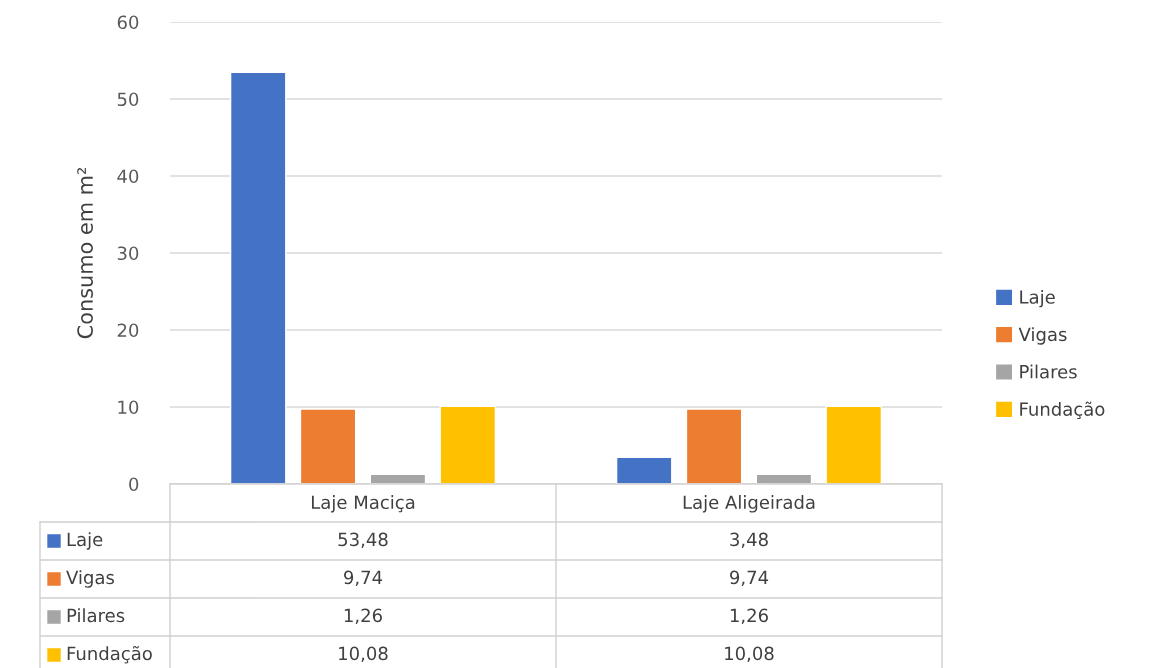  I want to click on legend-label: Vigas, so click(90, 579).